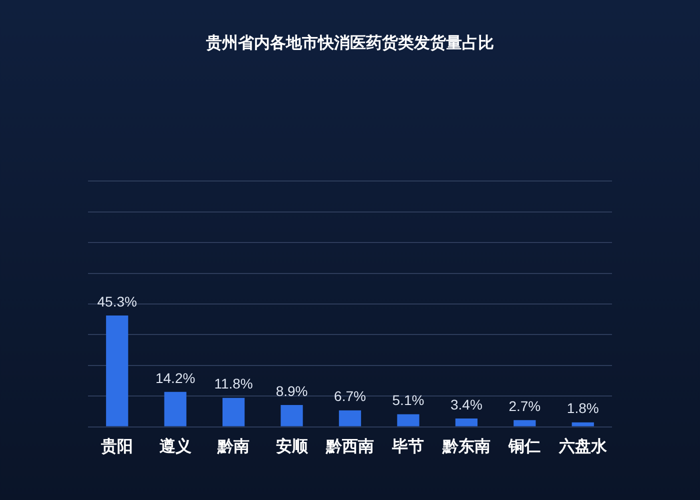 This screenshot has width=700, height=500. I want to click on chart-title: 贵州省内各地市快消医药货类发货量占比, so click(349, 42).